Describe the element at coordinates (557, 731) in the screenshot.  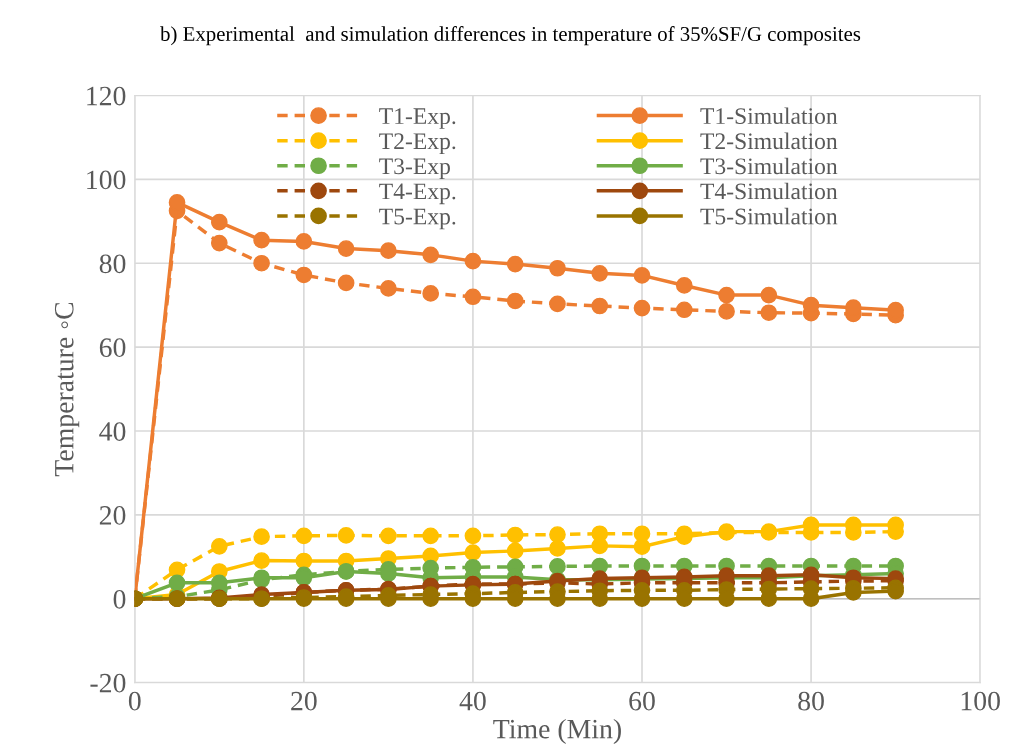
I see `x-axis-title: Time (Min)` at that location.